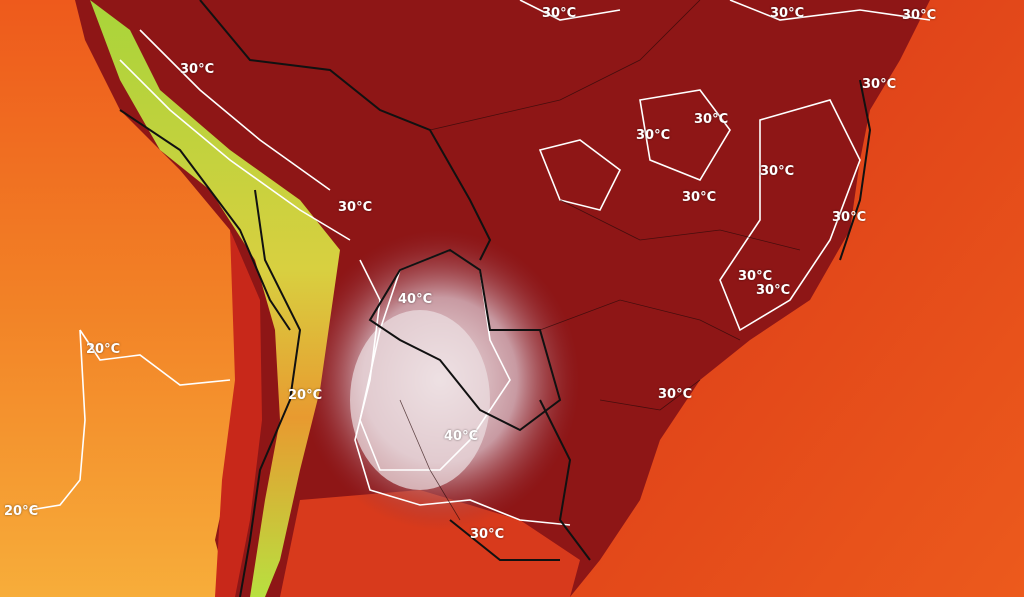  I want to click on coastal-strip, so click(238, 413).